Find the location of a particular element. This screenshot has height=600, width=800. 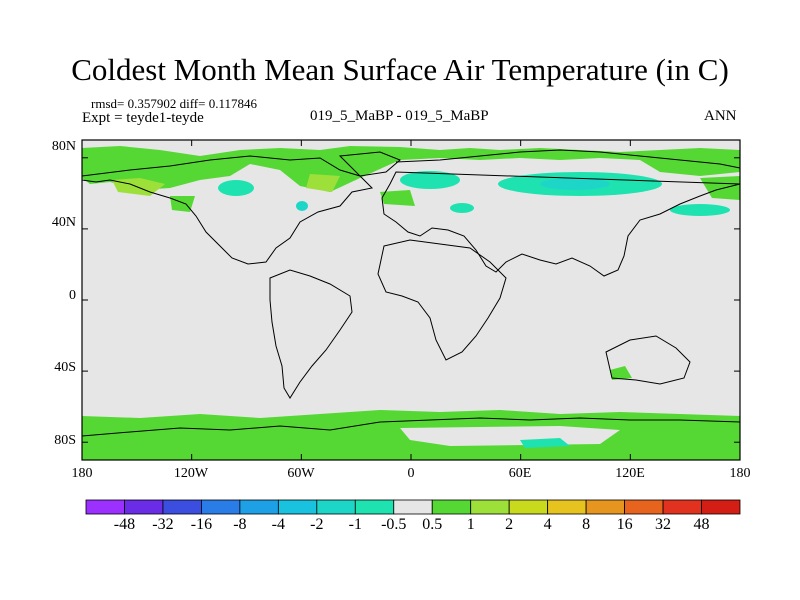

coast-south-america is located at coordinates (311, 334).